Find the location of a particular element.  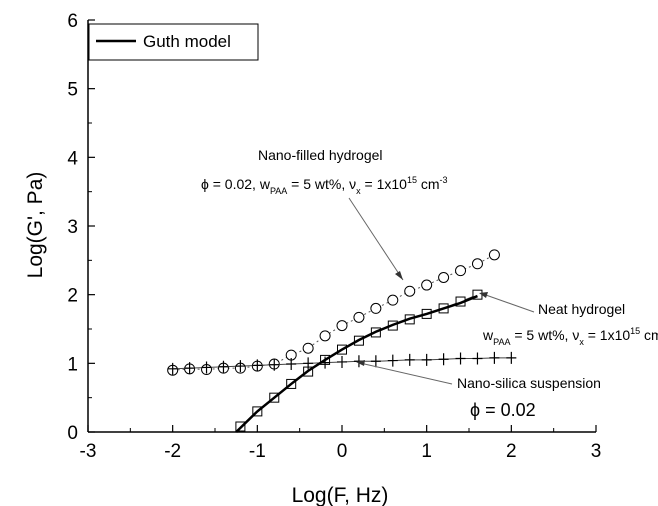

annotation-neat-w-sub: PAA is located at coordinates (501, 342).